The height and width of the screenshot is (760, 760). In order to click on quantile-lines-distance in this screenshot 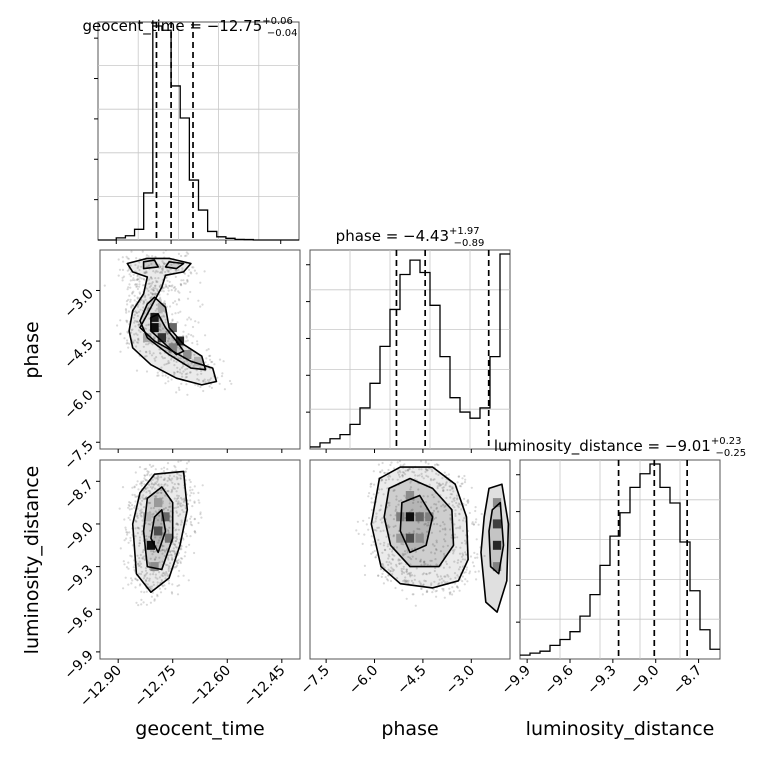, I will do `click(652, 559)`.